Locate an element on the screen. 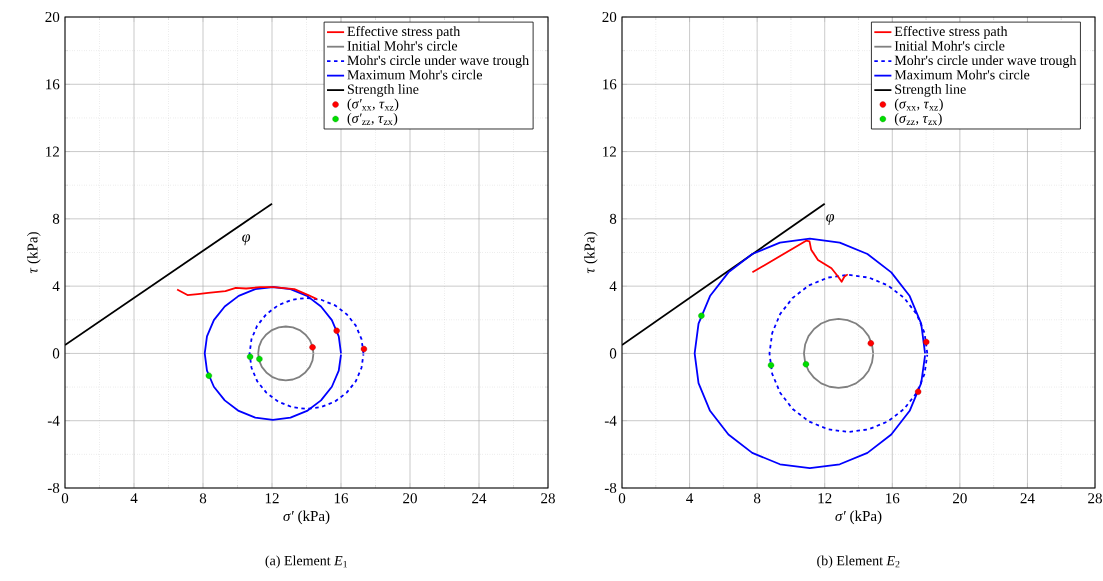 Image resolution: width=1103 pixels, height=581 pixels. text: (a) Element E$_{1}$ is located at coordinates (306, 562).